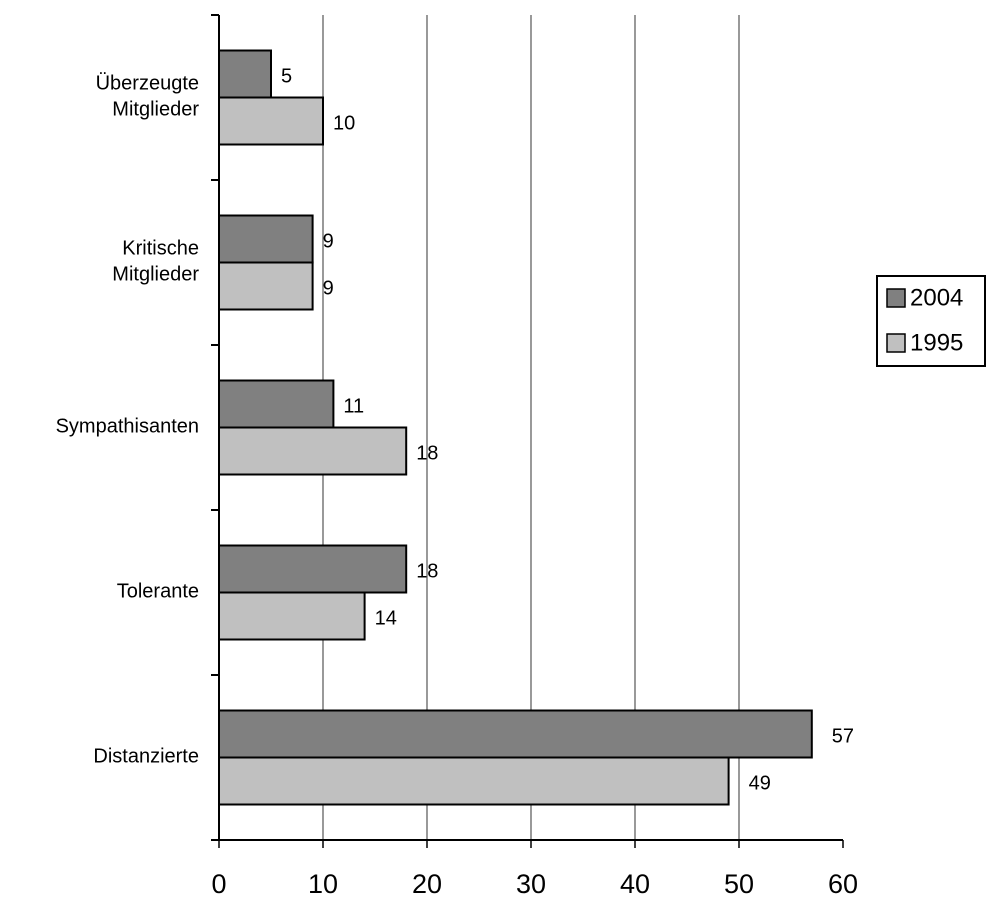 Image resolution: width=987 pixels, height=898 pixels. What do you see at coordinates (218, 883) in the screenshot?
I see `x-tick-label: 0` at bounding box center [218, 883].